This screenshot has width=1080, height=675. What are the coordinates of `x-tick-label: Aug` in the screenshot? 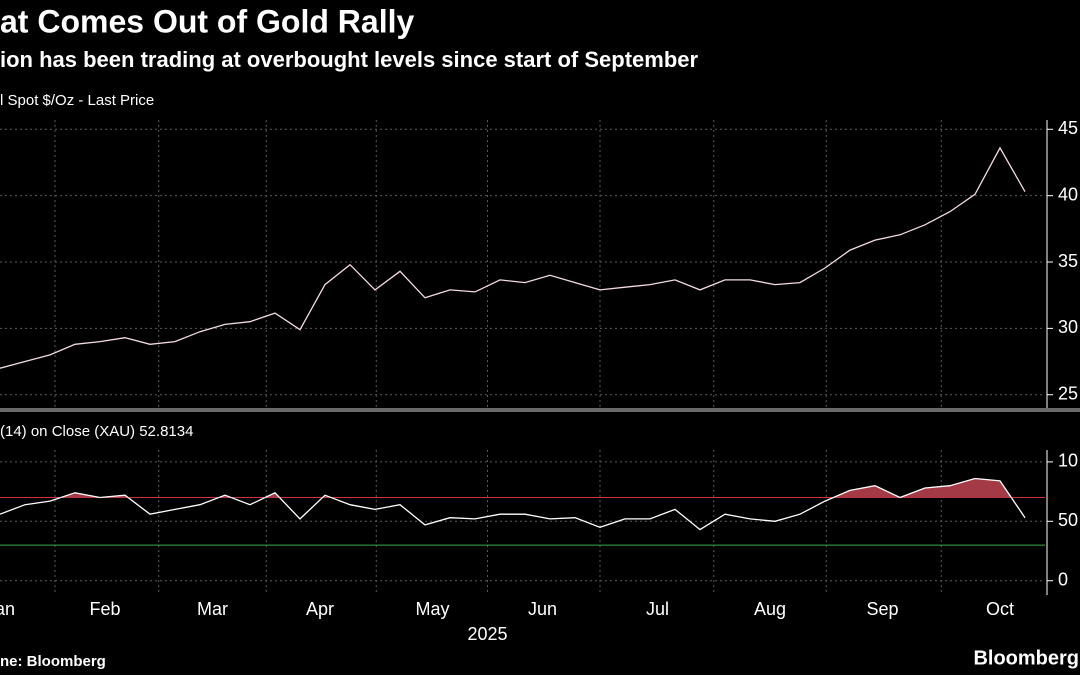 It's located at (770, 609).